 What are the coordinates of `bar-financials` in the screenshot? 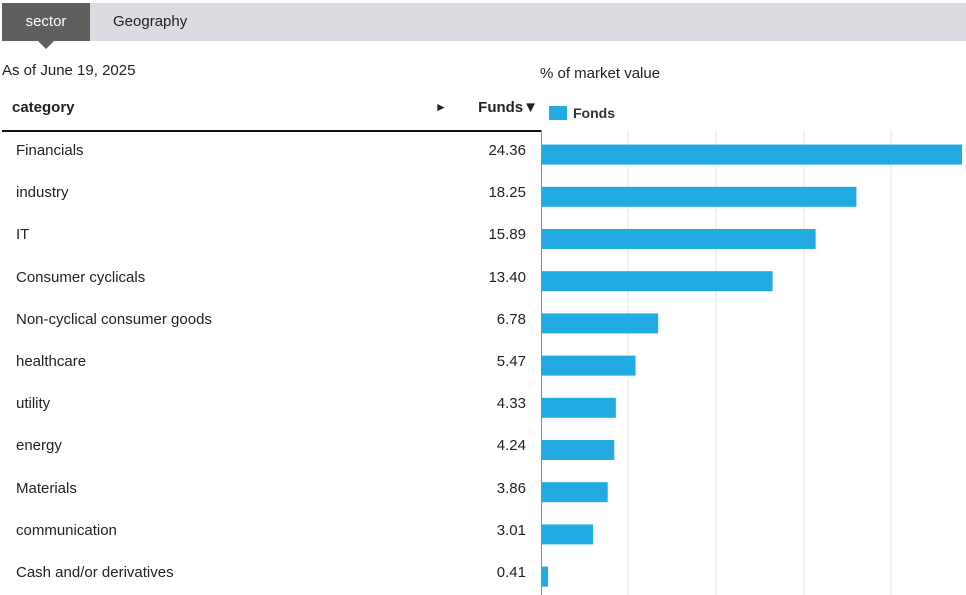 It's located at (752, 154).